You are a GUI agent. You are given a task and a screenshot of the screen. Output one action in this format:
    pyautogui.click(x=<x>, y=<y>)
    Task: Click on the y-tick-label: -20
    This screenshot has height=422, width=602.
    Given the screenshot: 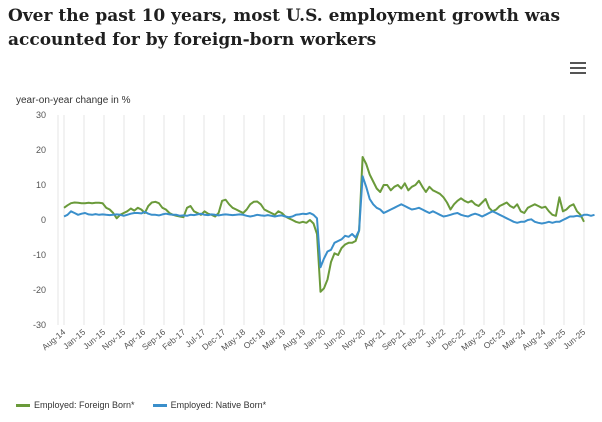 What is the action you would take?
    pyautogui.click(x=39, y=290)
    